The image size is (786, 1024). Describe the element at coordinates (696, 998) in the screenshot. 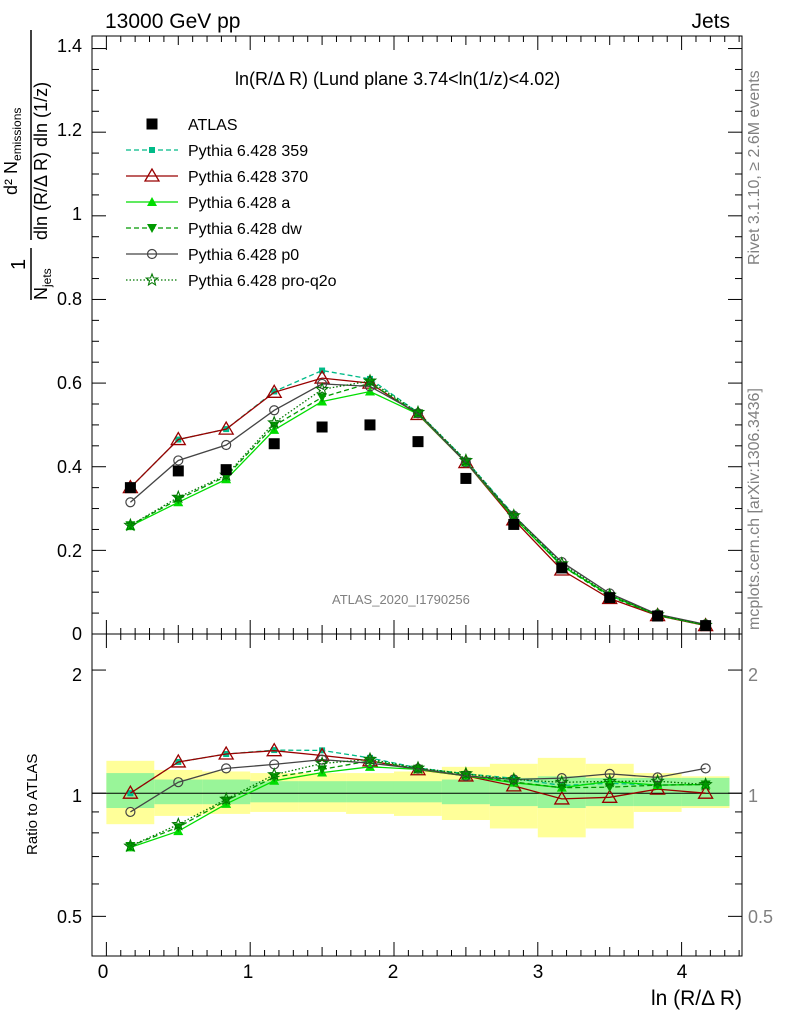

I see `x-axis-title: ln (R/Δ R)` at that location.